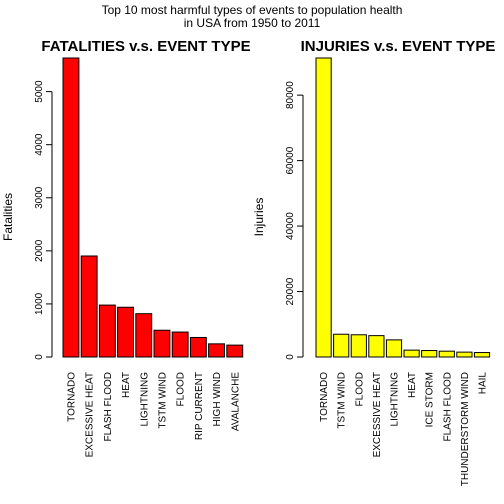  I want to click on injuries-bar-ice-storm, so click(429, 354).